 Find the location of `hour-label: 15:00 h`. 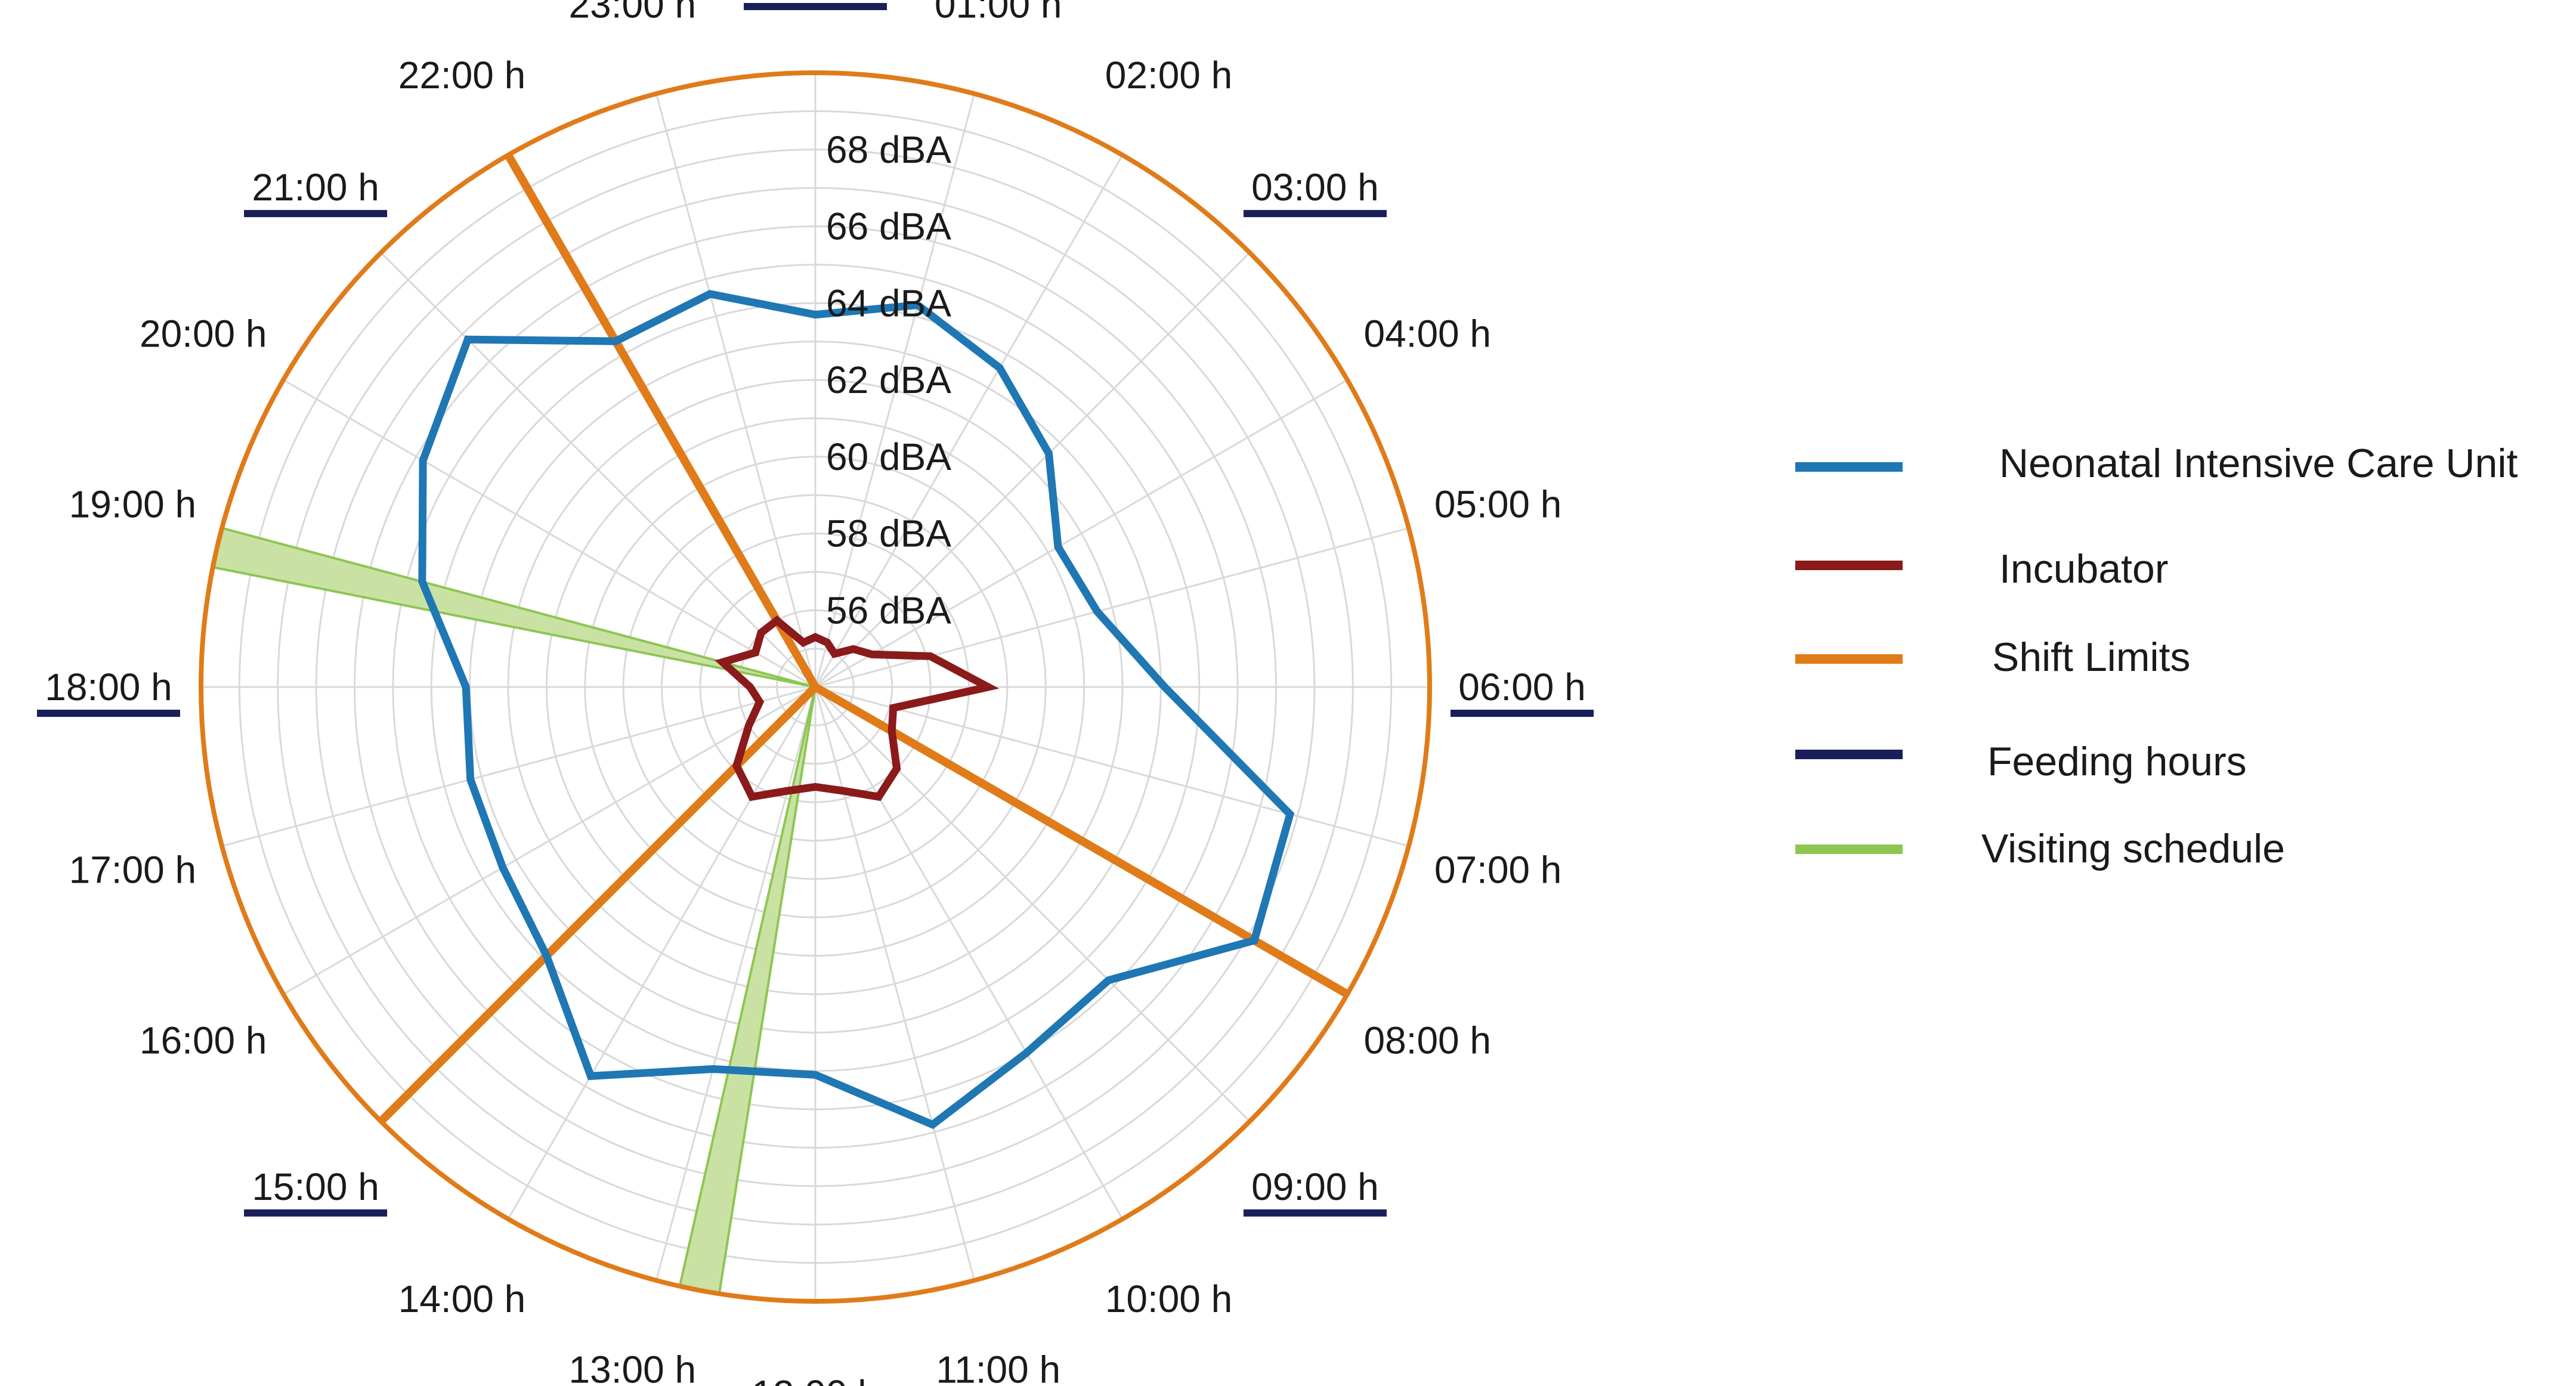

hour-label: 15:00 h is located at coordinates (315, 1186).